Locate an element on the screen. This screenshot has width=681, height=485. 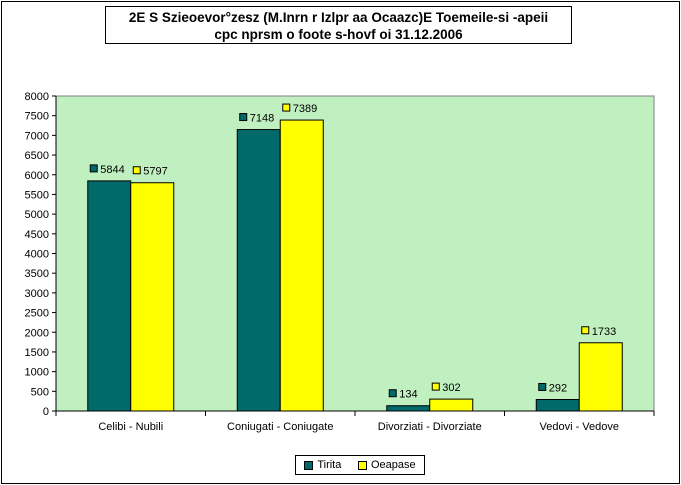
legend-item: Oeapase is located at coordinates (387, 465).